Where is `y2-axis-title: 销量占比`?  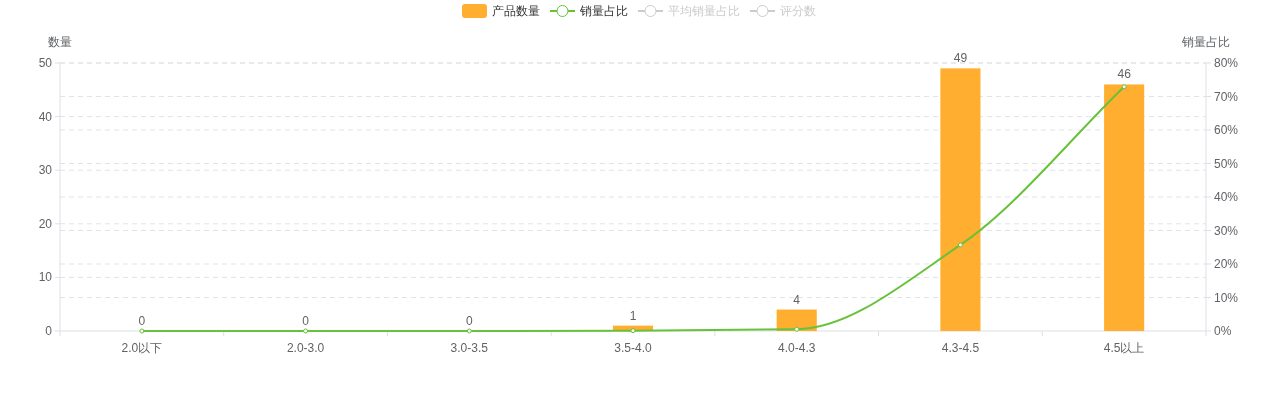 y2-axis-title: 销量占比 is located at coordinates (1205, 42).